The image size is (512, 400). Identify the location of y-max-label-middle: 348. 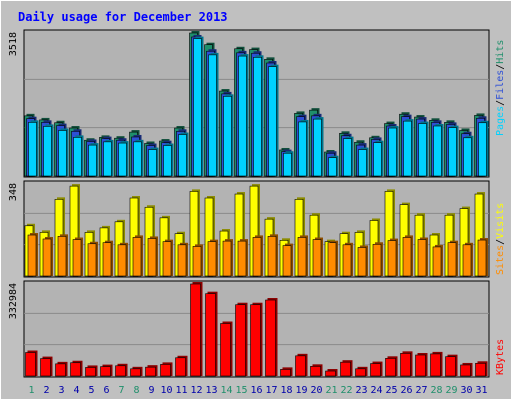
(13, 192).